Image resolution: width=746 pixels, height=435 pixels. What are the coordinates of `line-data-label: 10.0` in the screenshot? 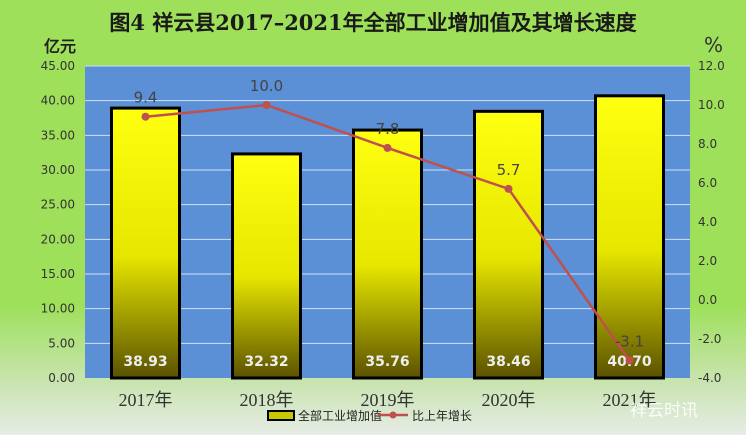 It's located at (266, 86).